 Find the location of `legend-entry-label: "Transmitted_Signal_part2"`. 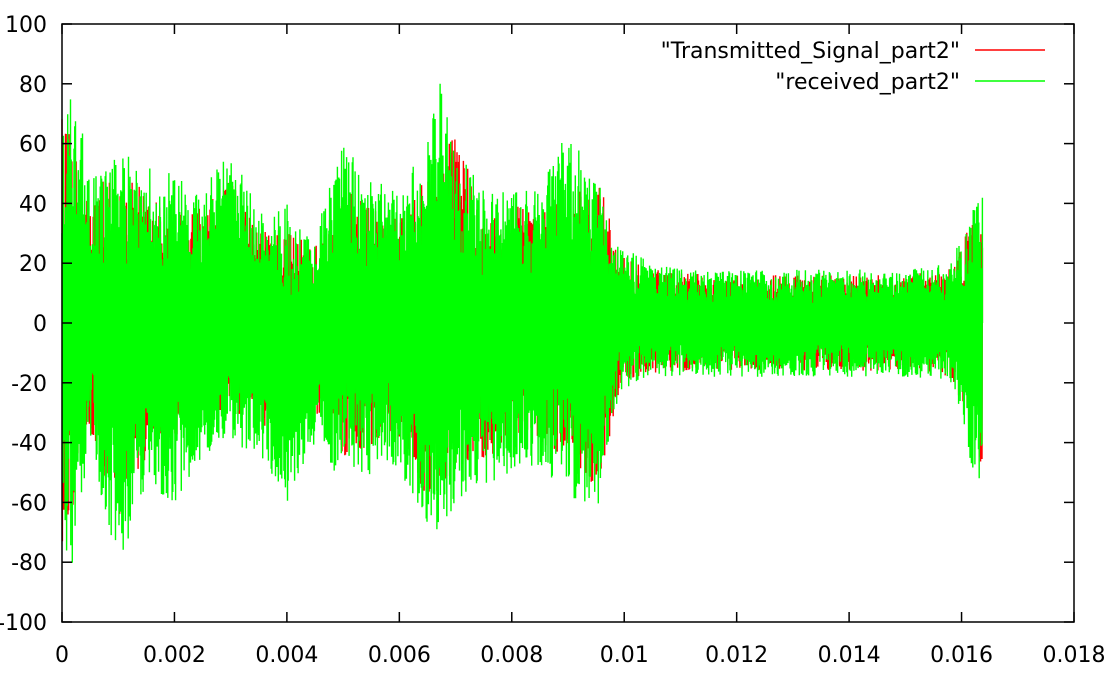

legend-entry-label: "Transmitted_Signal_part2" is located at coordinates (810, 51).